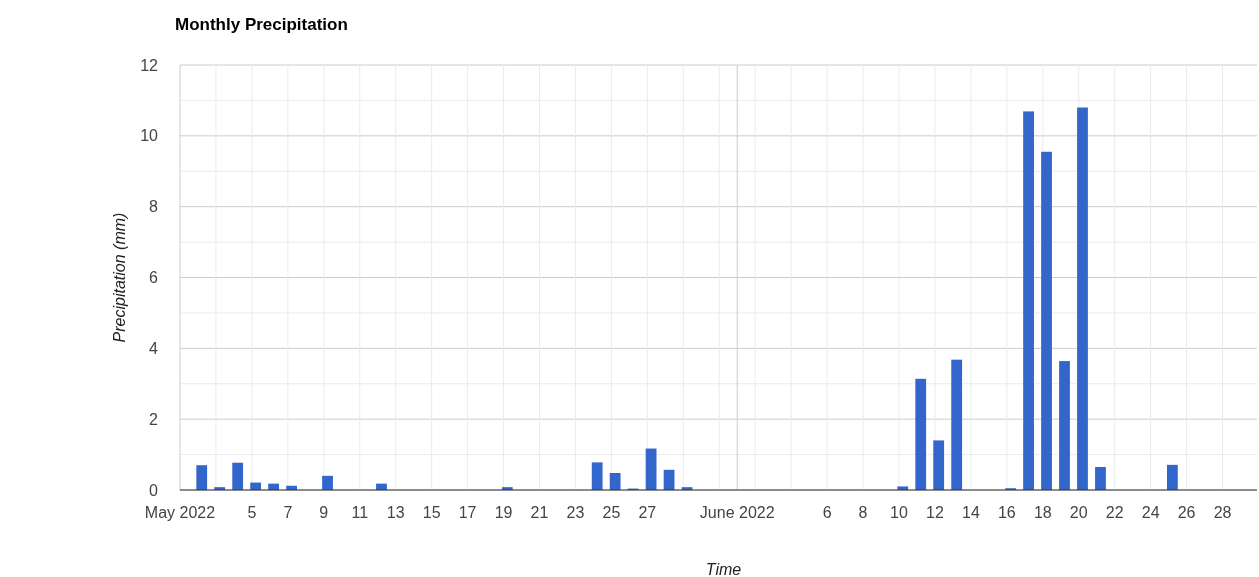 The width and height of the screenshot is (1259, 577). I want to click on y-tick-label: 8, so click(154, 207).